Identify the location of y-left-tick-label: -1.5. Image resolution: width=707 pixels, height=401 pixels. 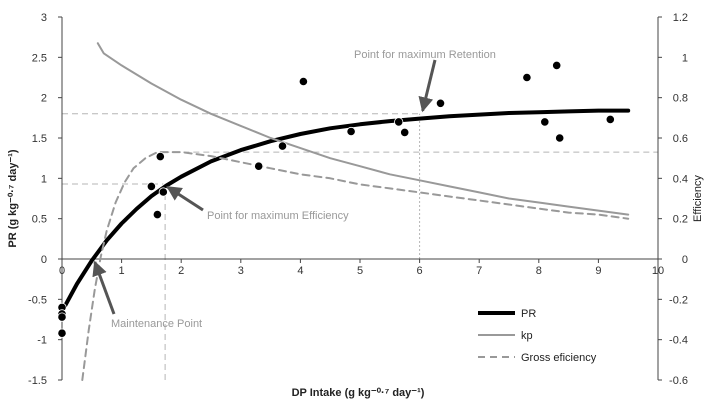
(37, 381).